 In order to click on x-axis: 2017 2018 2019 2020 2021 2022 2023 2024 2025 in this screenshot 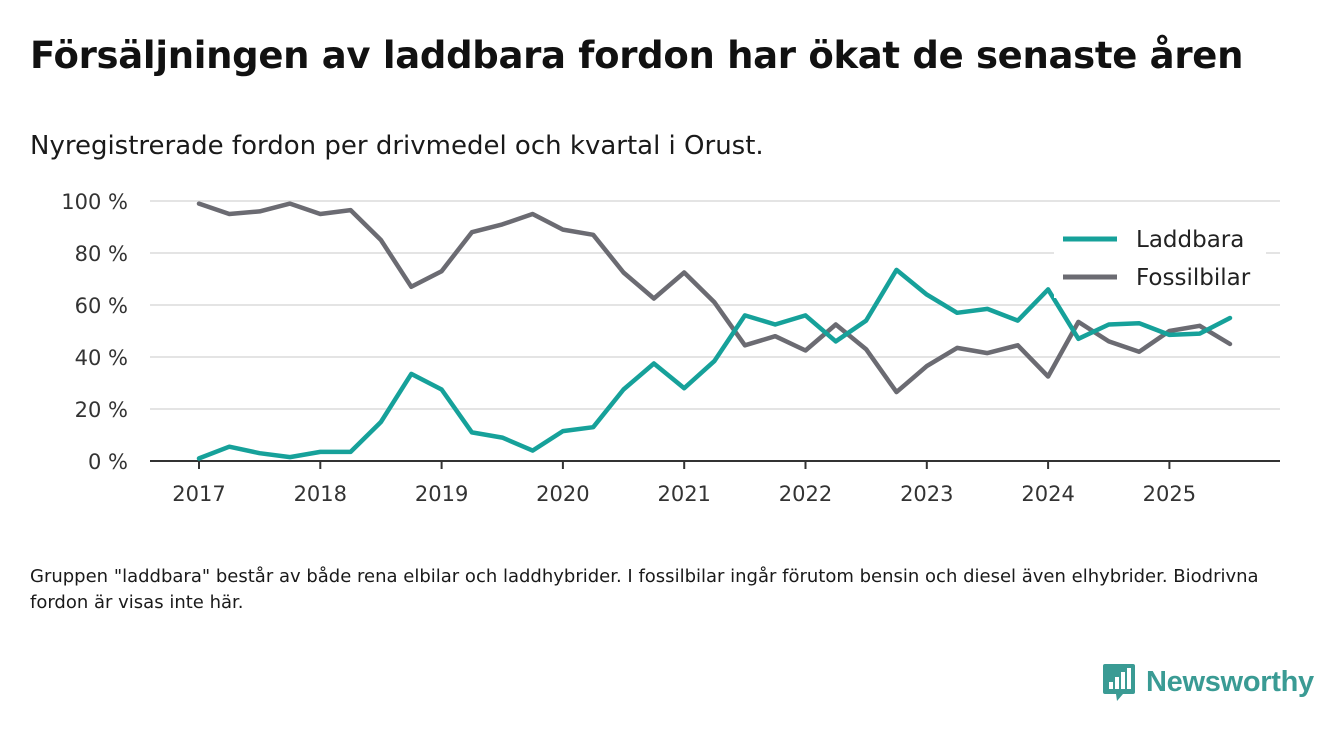, I will do `click(715, 483)`.